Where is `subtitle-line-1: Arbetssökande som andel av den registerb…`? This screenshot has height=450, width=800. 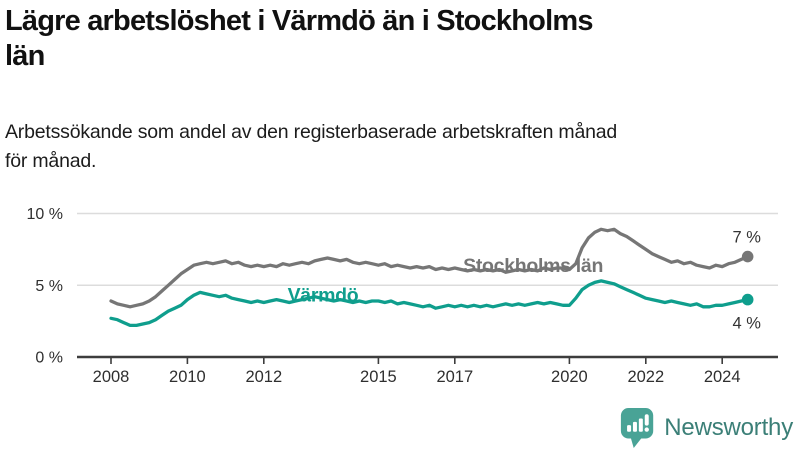
subtitle-line-1: Arbetssökande som andel av den registerb… is located at coordinates (311, 132).